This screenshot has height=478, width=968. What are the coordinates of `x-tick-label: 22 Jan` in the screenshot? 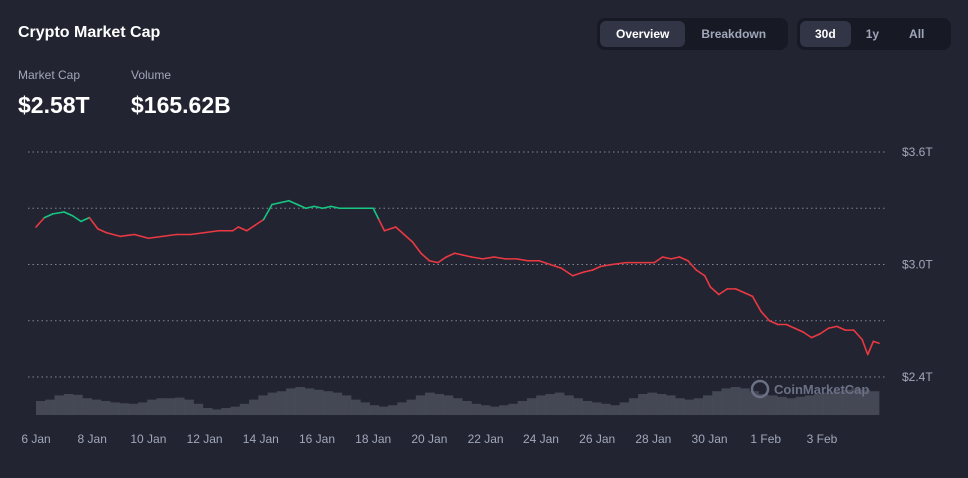 It's located at (486, 439).